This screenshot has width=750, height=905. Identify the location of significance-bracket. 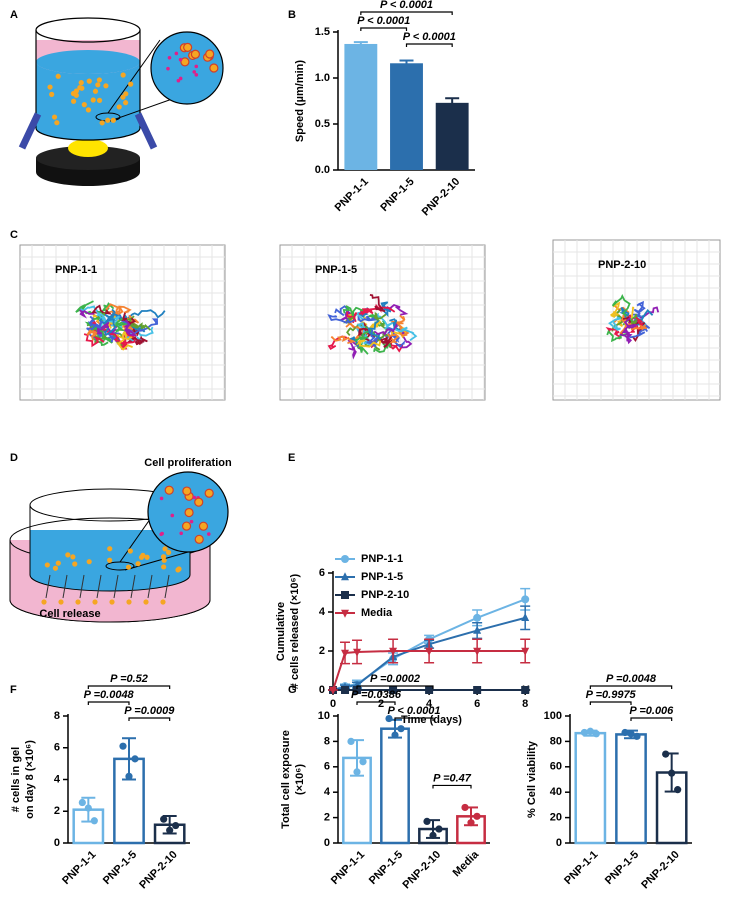
(414, 719).